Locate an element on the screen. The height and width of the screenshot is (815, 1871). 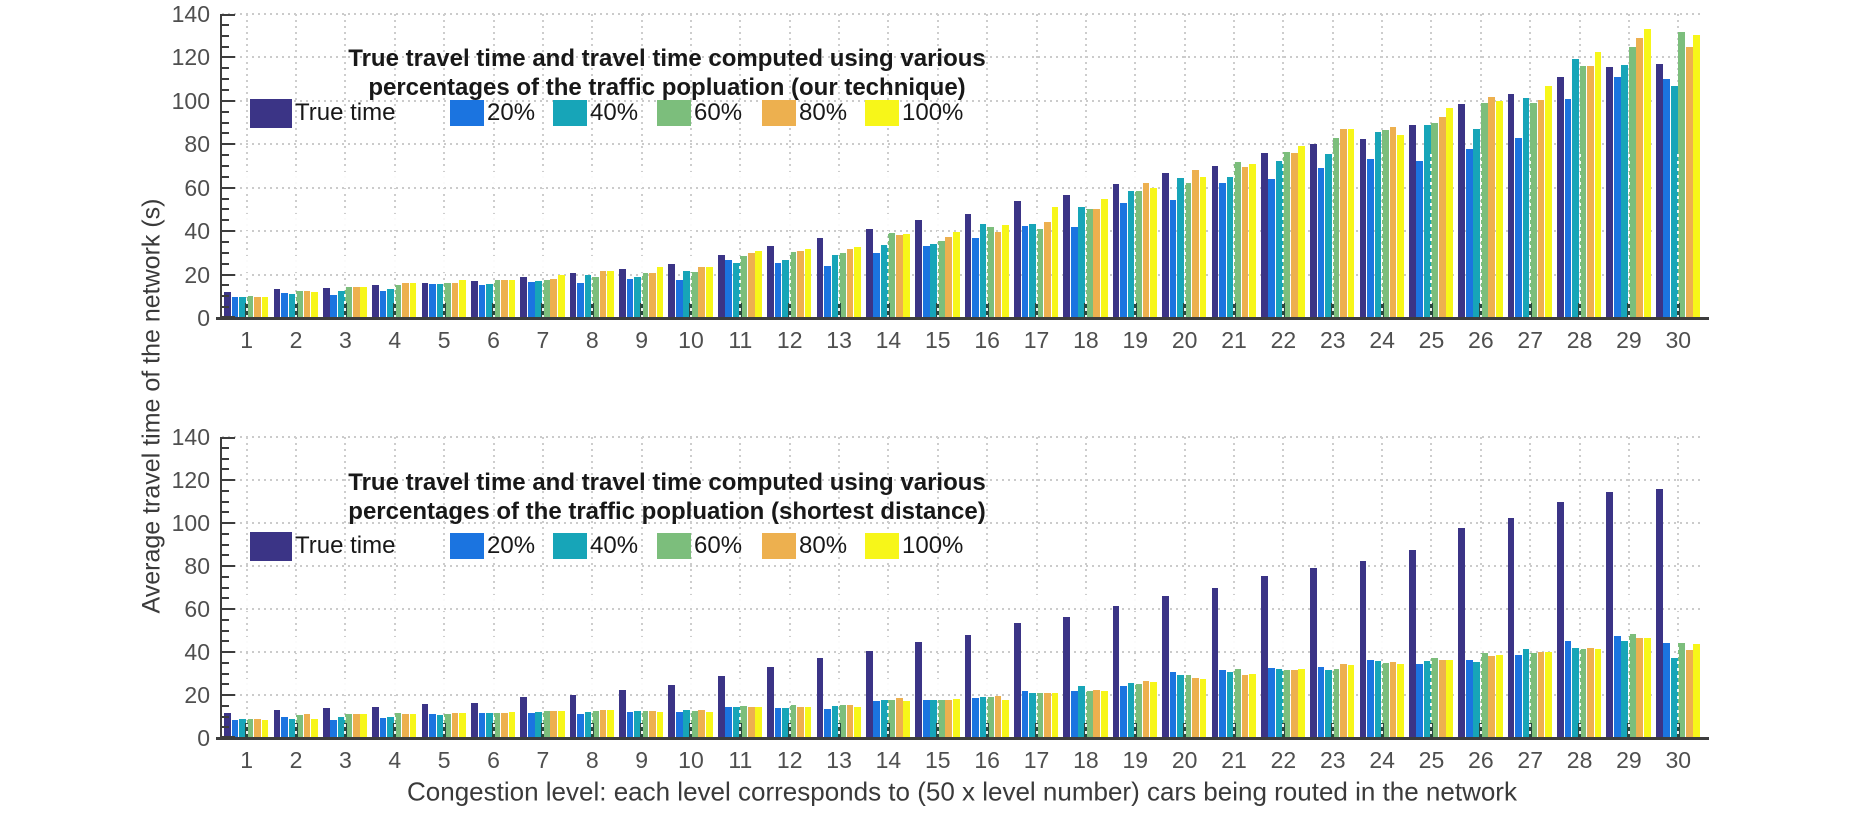
x-tick-label: 17 is located at coordinates (1036, 760).